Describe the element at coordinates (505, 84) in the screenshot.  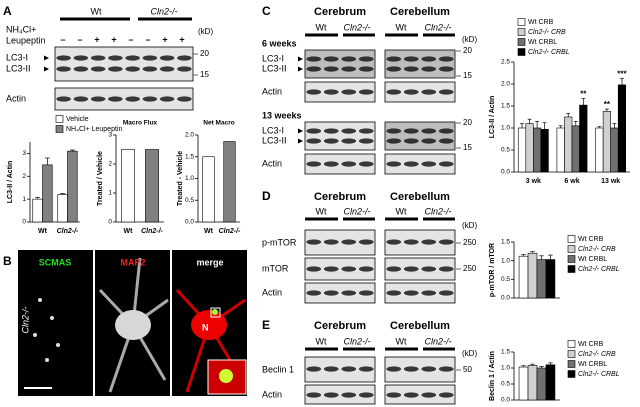
I see `y-tick-label: 2.0` at that location.